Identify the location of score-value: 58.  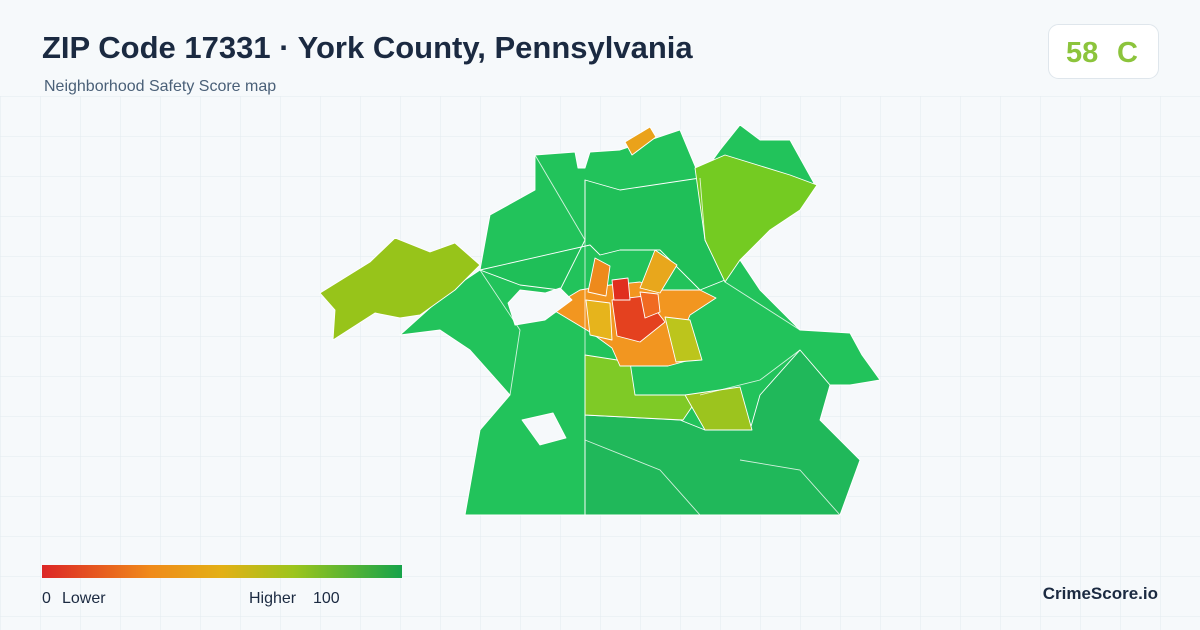
(1082, 53).